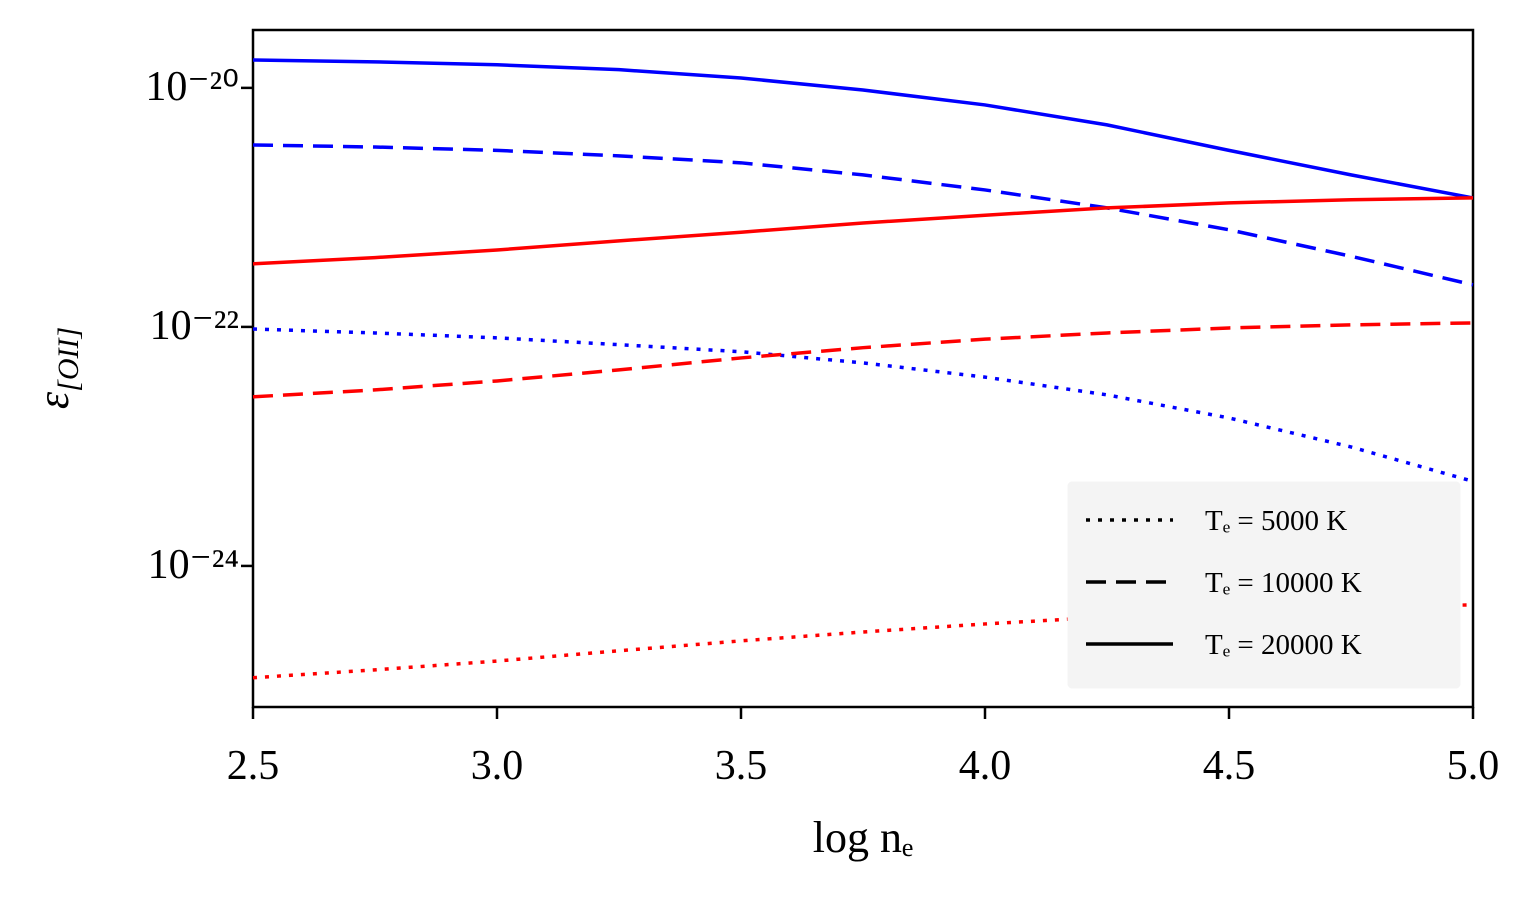 This screenshot has height=897, width=1540. Describe the element at coordinates (1283, 583) in the screenshot. I see `legend-label: Tₑ = 10000 K` at that location.